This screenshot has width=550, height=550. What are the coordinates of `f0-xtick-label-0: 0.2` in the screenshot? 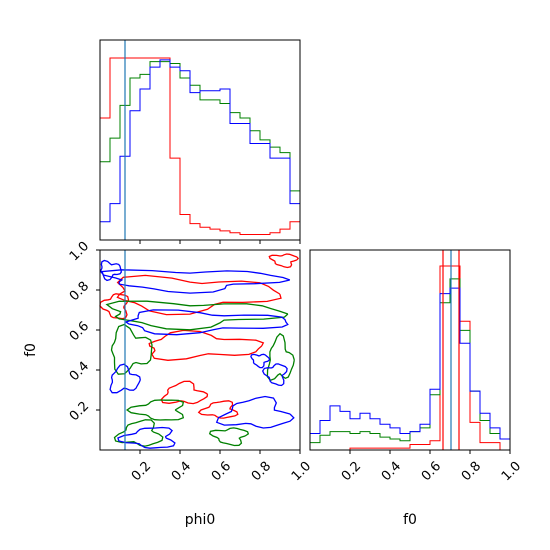 It's located at (351, 471).